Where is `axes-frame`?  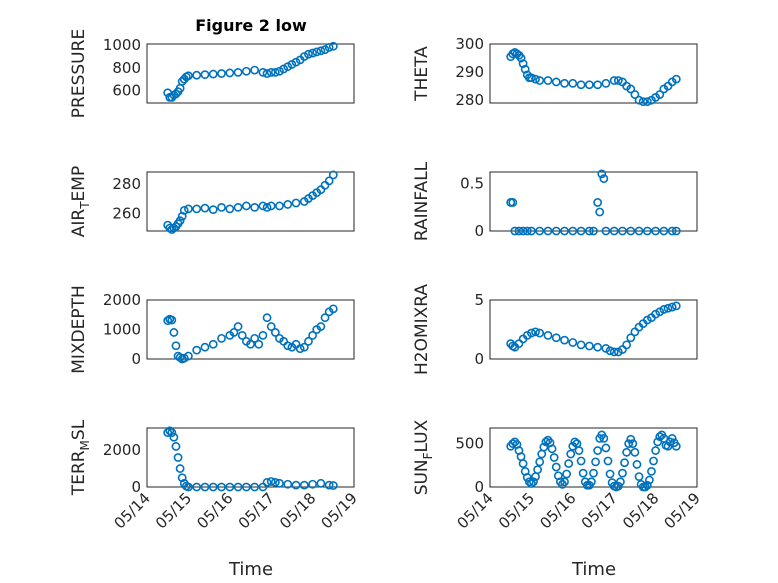
axes-frame is located at coordinates (593, 329).